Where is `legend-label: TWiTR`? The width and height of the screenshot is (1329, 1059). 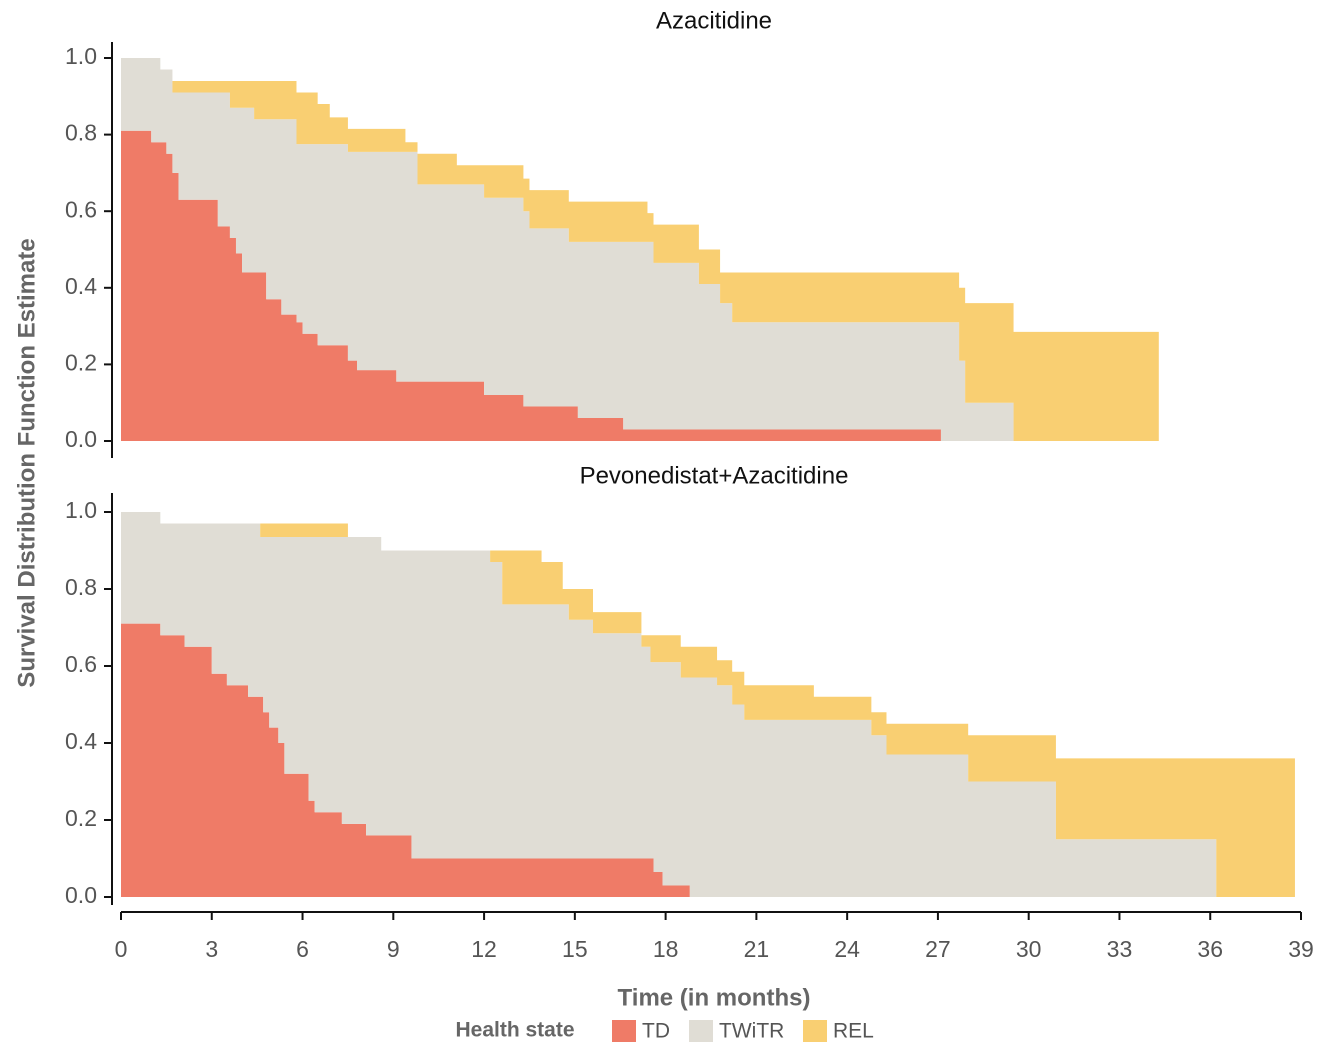
legend-label: TWiTR is located at coordinates (751, 1031).